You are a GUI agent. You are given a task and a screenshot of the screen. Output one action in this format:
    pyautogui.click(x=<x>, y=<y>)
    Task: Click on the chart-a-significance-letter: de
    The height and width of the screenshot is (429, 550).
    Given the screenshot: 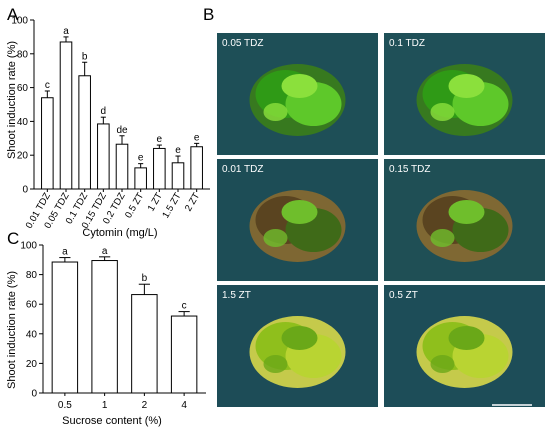 What is the action you would take?
    pyautogui.click(x=122, y=130)
    